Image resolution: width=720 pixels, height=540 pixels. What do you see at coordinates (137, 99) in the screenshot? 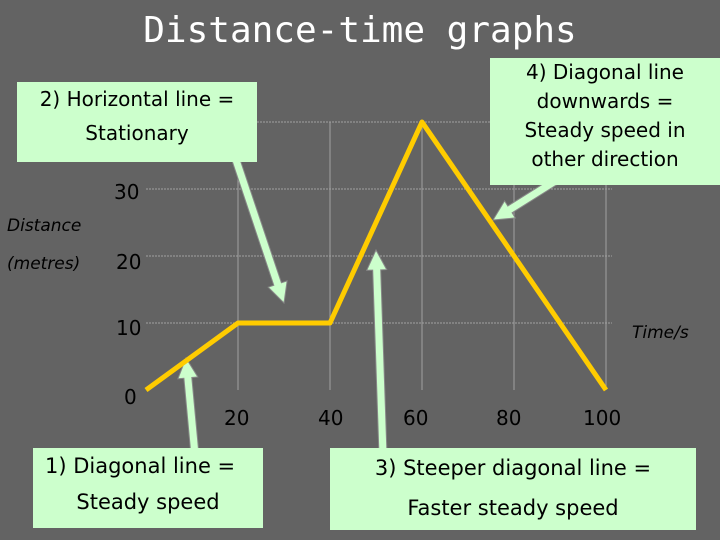
I see `annotation-2-line1: 2) Horizontal line =` at bounding box center [137, 99].